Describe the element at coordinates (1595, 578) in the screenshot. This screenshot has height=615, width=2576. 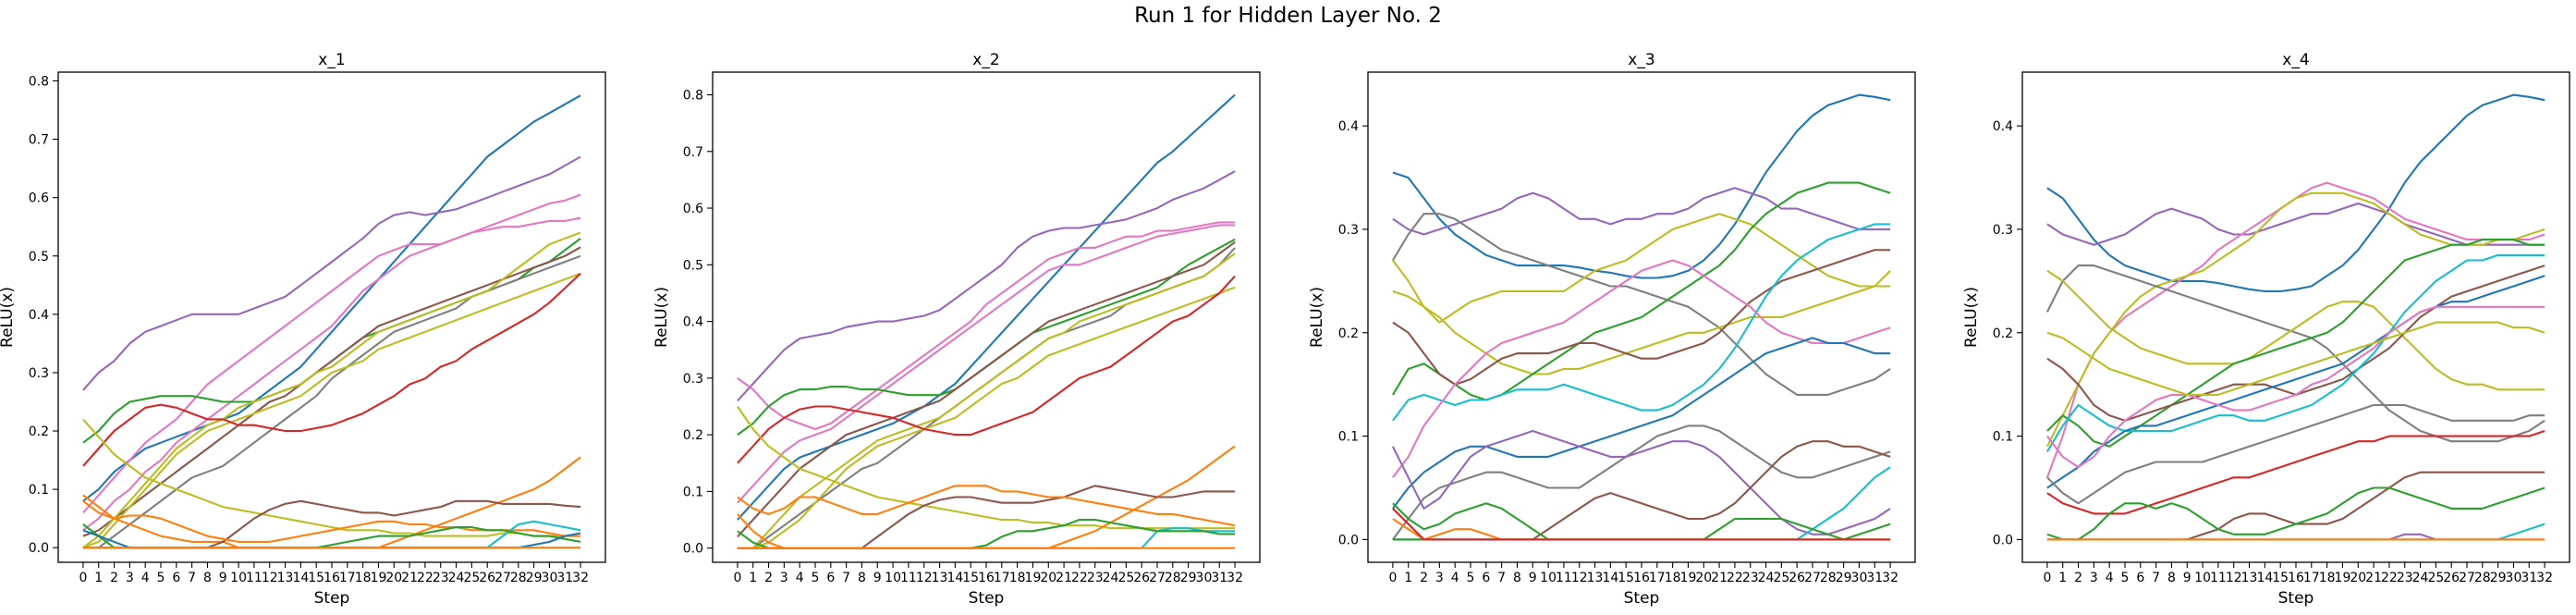
I see `x-tick-label: 13` at that location.